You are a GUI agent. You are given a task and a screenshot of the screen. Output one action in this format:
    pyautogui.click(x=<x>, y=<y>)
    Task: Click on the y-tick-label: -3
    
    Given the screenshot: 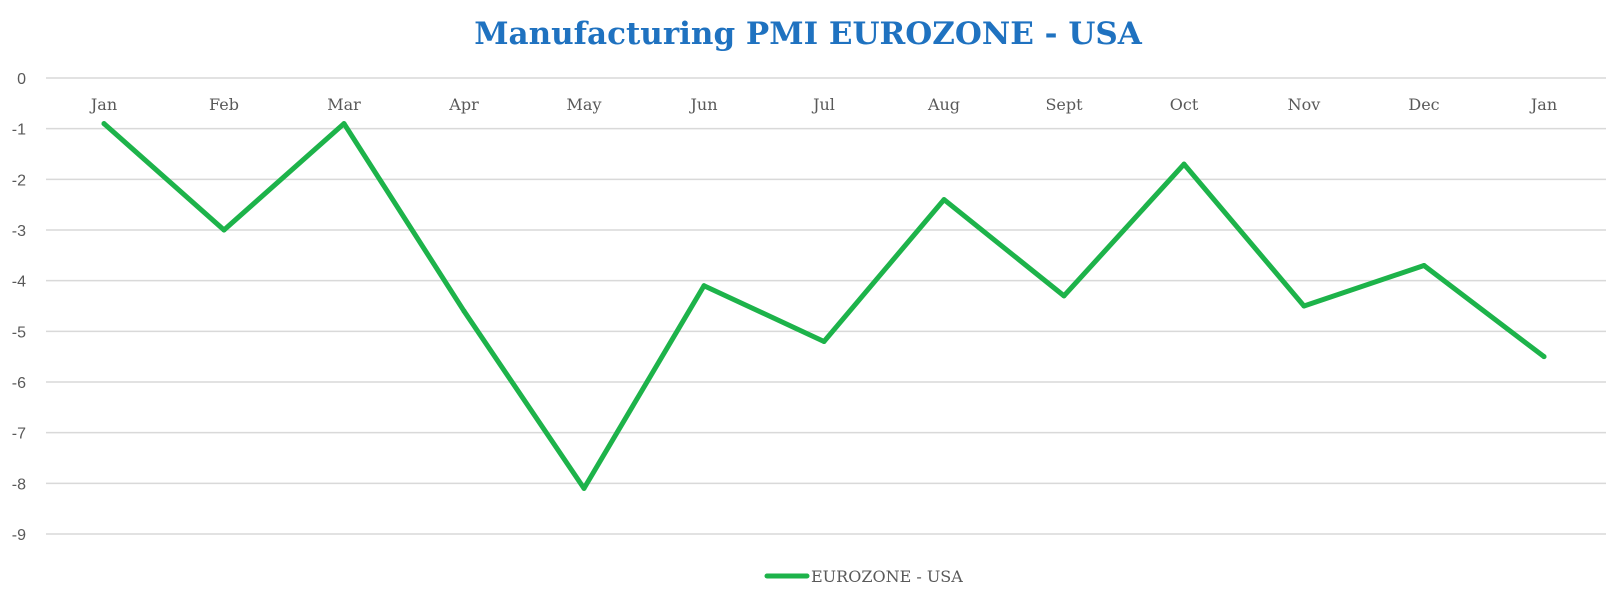 What is the action you would take?
    pyautogui.click(x=19, y=231)
    